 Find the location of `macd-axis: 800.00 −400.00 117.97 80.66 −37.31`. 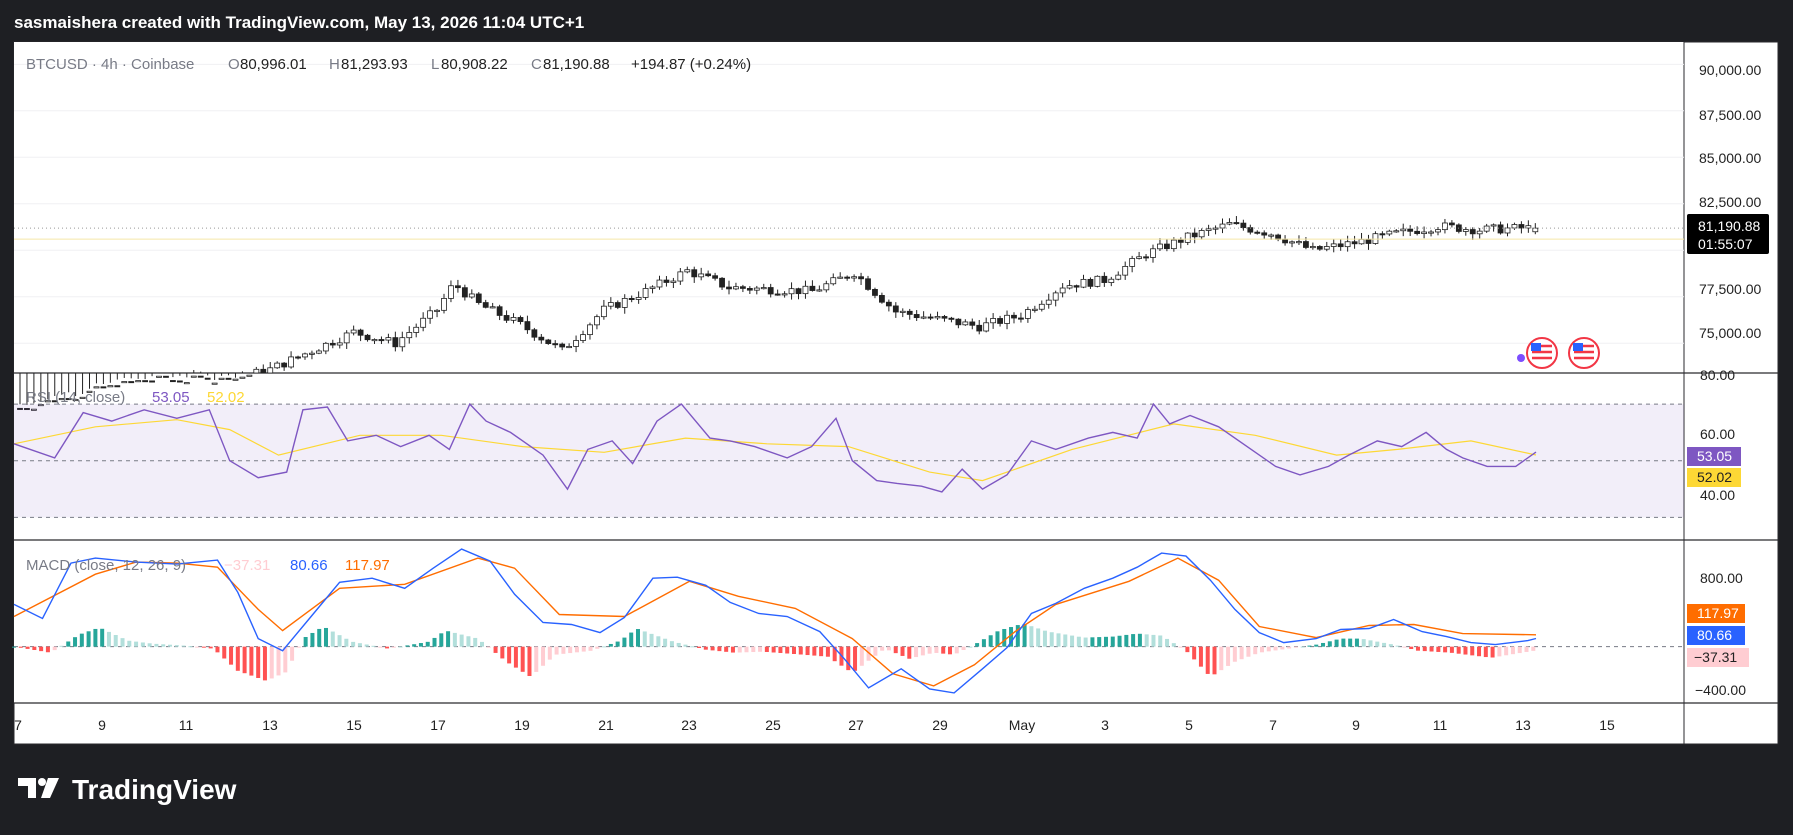

macd-axis: 800.00 −400.00 117.97 80.66 −37.31 is located at coordinates (1718, 634).